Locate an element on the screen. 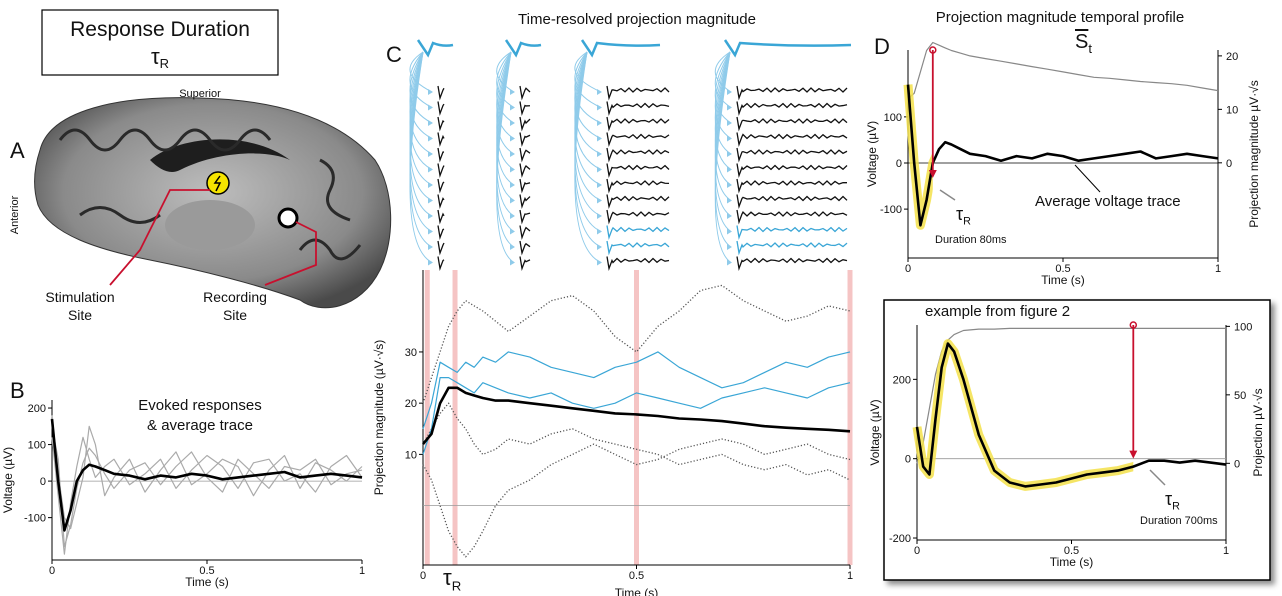 The width and height of the screenshot is (1282, 596). chart-title: example from figure 2 is located at coordinates (997, 311).